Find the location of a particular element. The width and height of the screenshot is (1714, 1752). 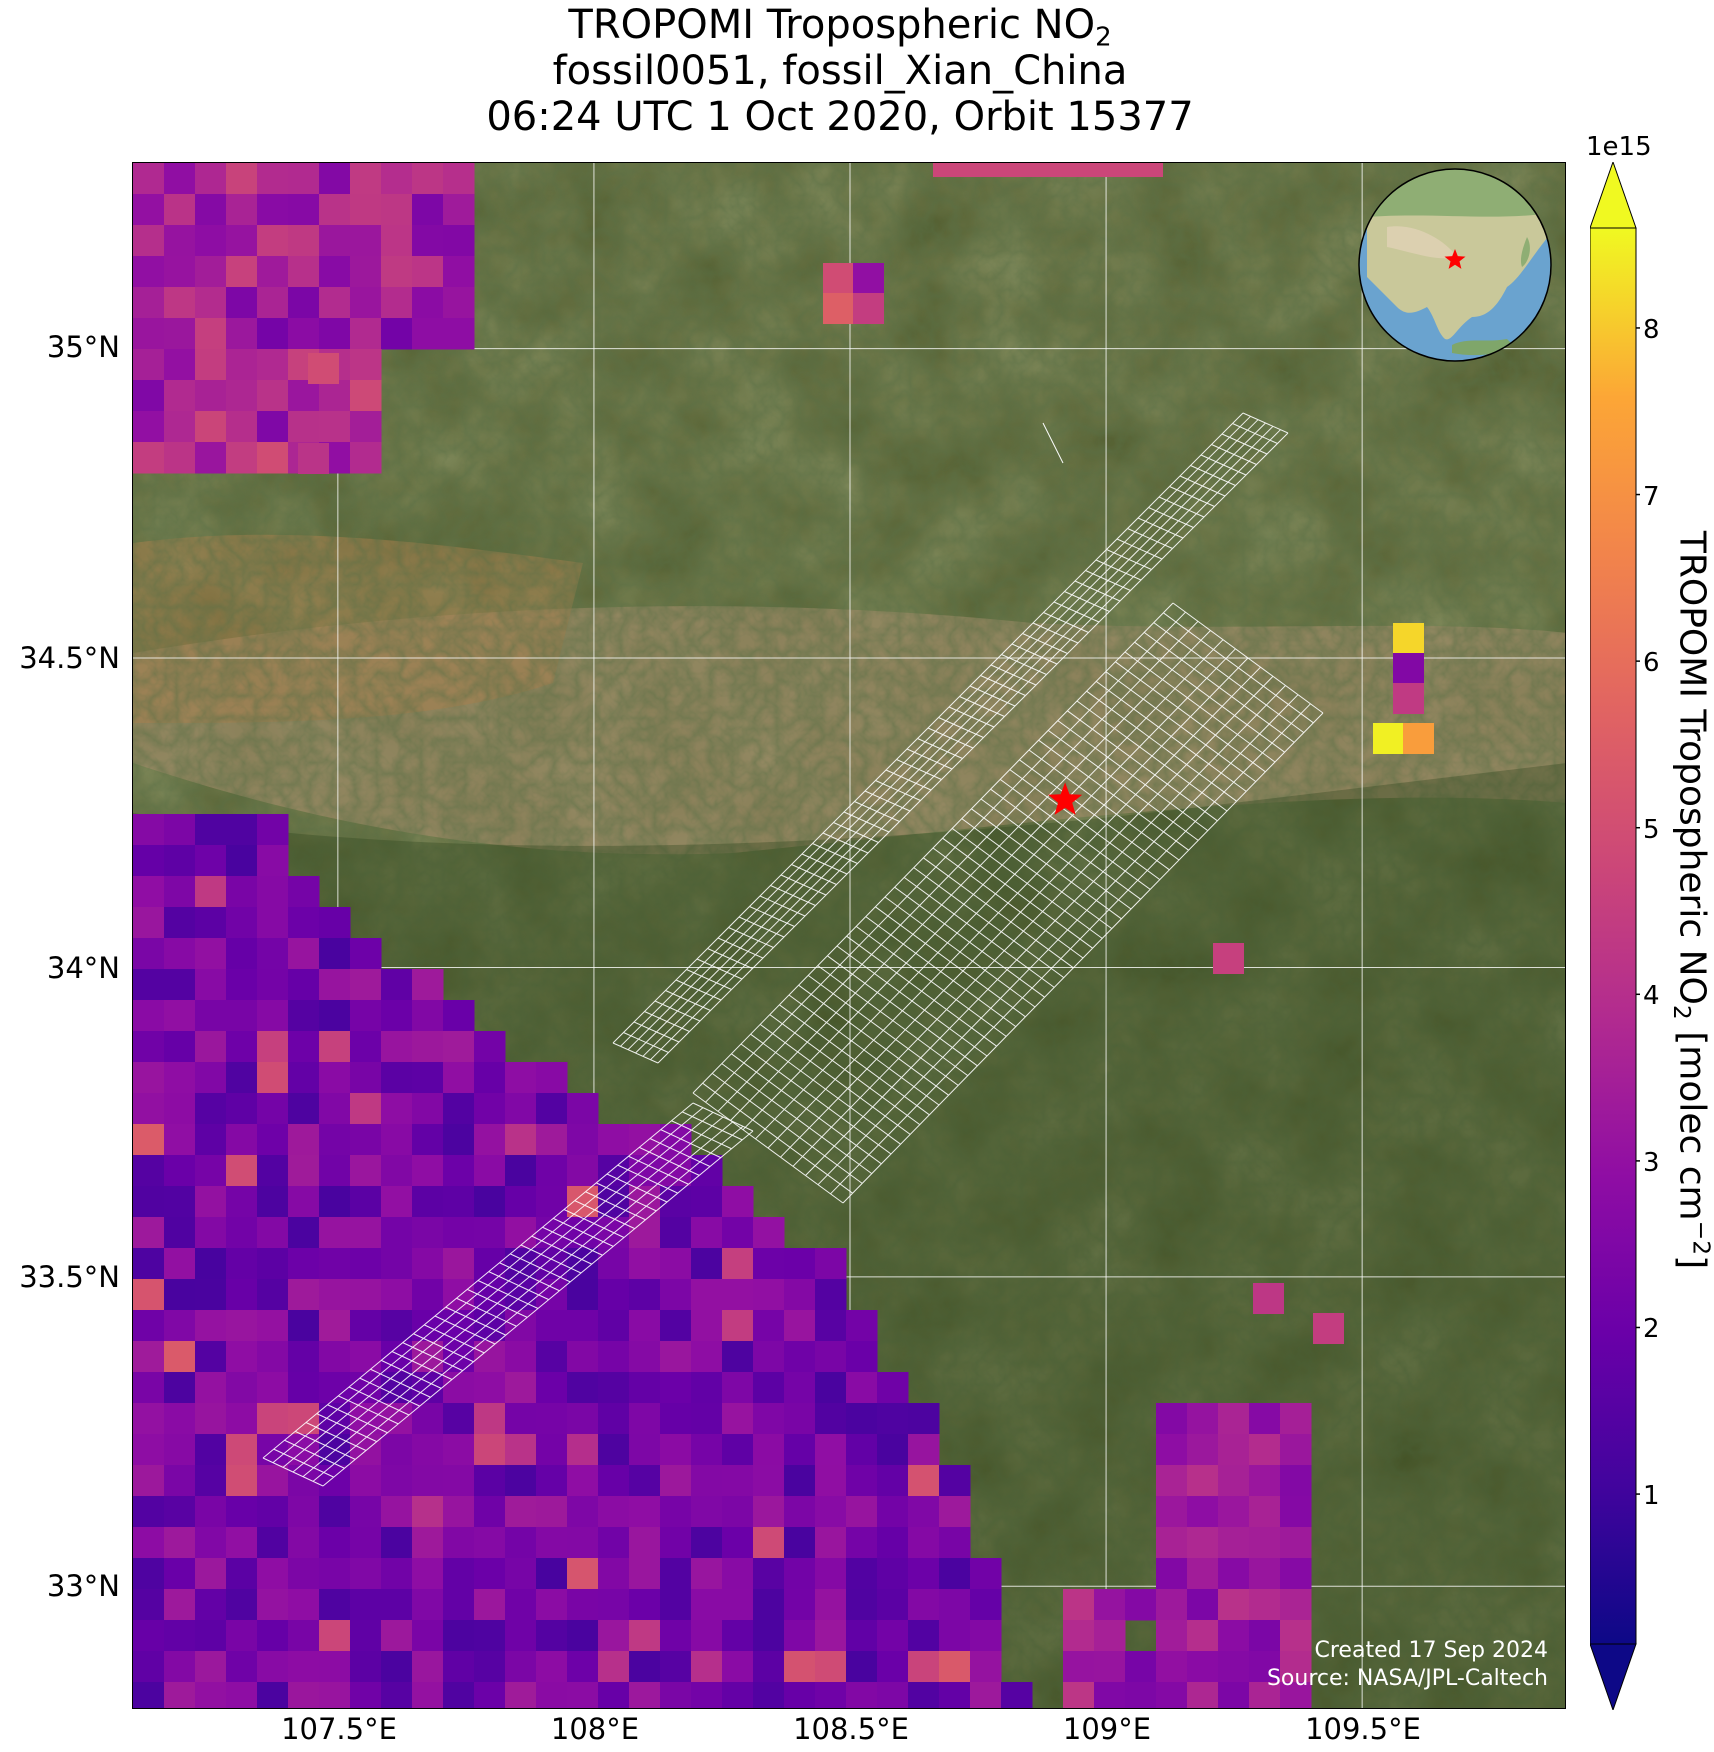

globe-australia is located at coordinates (1509, 360).